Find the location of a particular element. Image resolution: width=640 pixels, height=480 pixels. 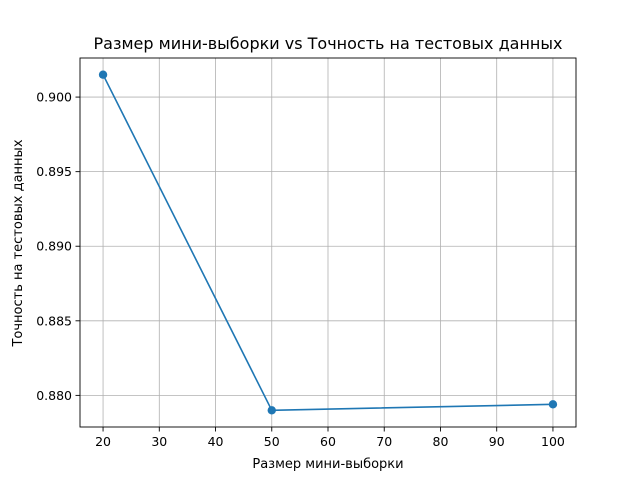

x-tick-label-1: 30 is located at coordinates (159, 441).